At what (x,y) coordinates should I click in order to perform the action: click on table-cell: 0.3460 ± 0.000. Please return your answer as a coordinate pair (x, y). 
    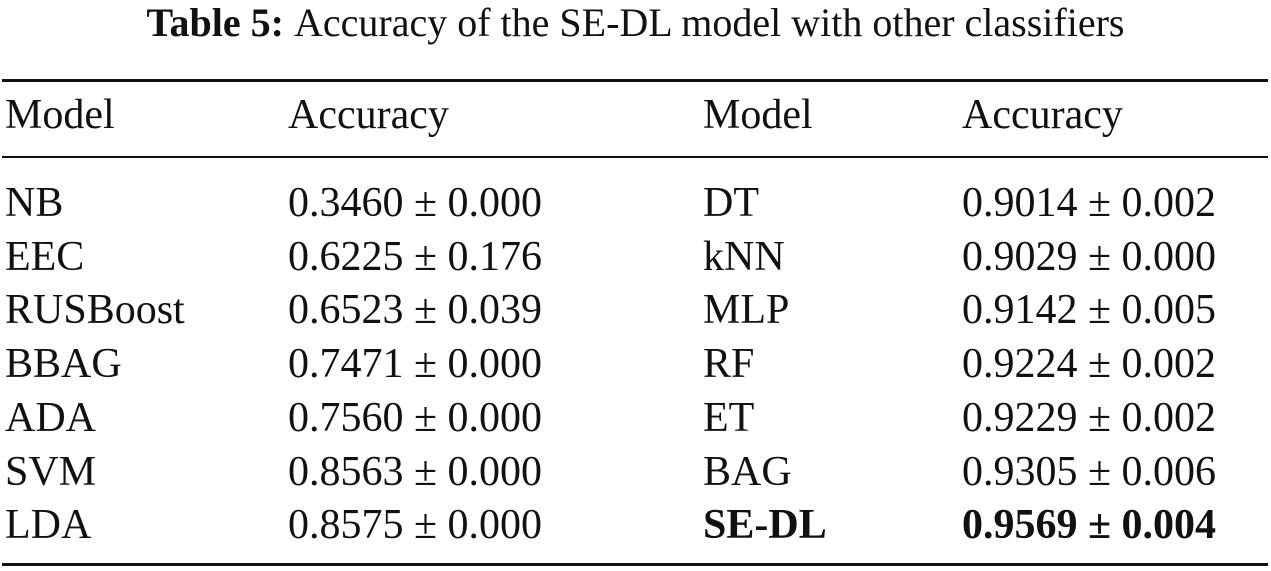
    Looking at the image, I should click on (415, 203).